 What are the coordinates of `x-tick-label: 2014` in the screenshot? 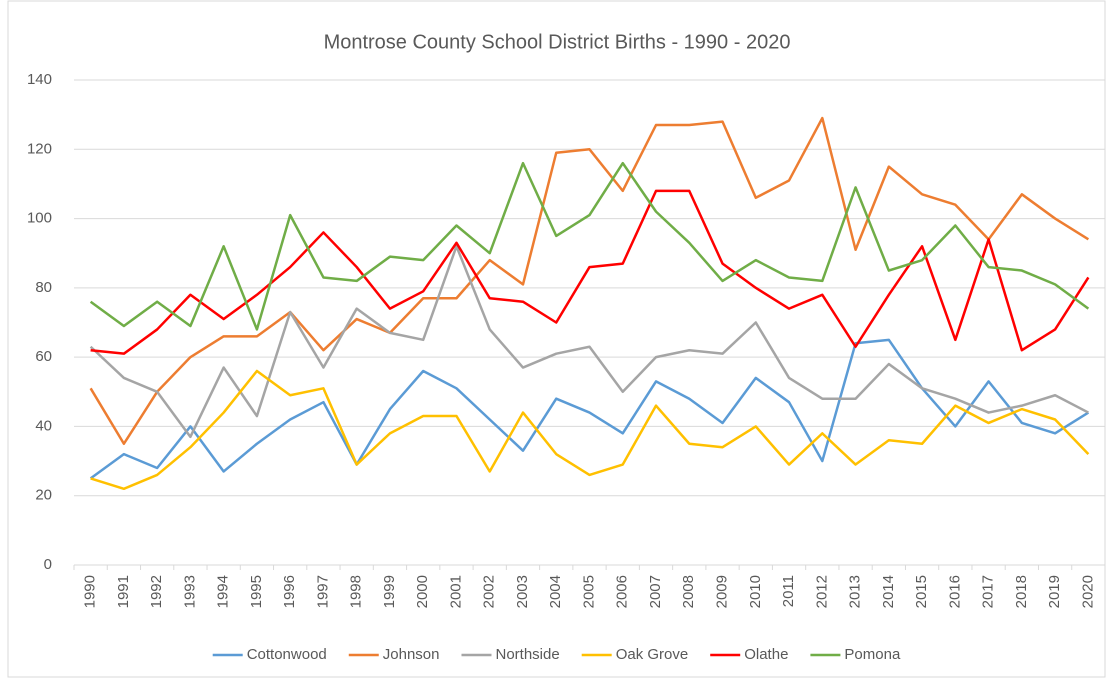 It's located at (888, 591).